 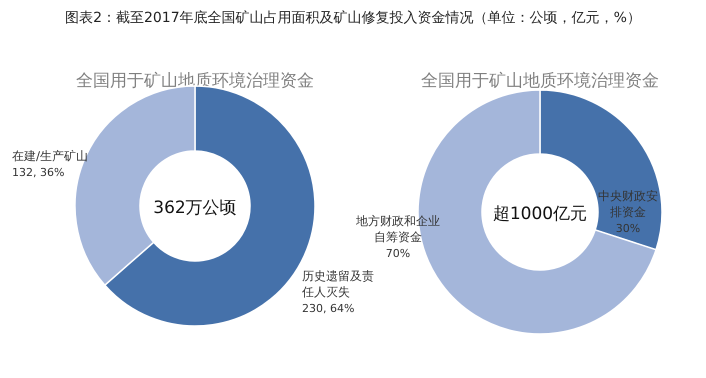 I want to click on data-label: 70%, so click(x=398, y=253).